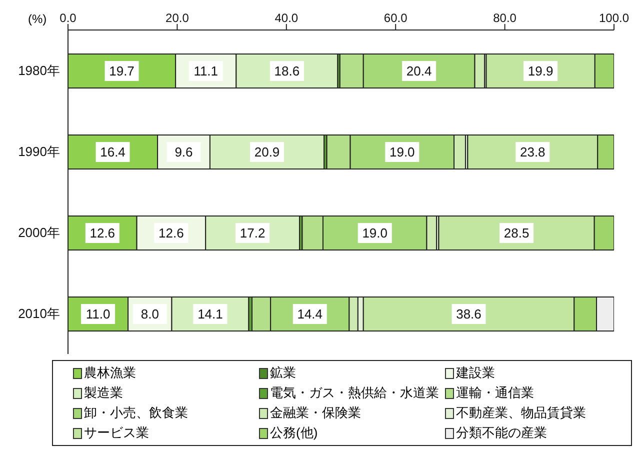 This screenshot has width=637, height=450. What do you see at coordinates (517, 233) in the screenshot?
I see `data-label: 28.5` at bounding box center [517, 233].